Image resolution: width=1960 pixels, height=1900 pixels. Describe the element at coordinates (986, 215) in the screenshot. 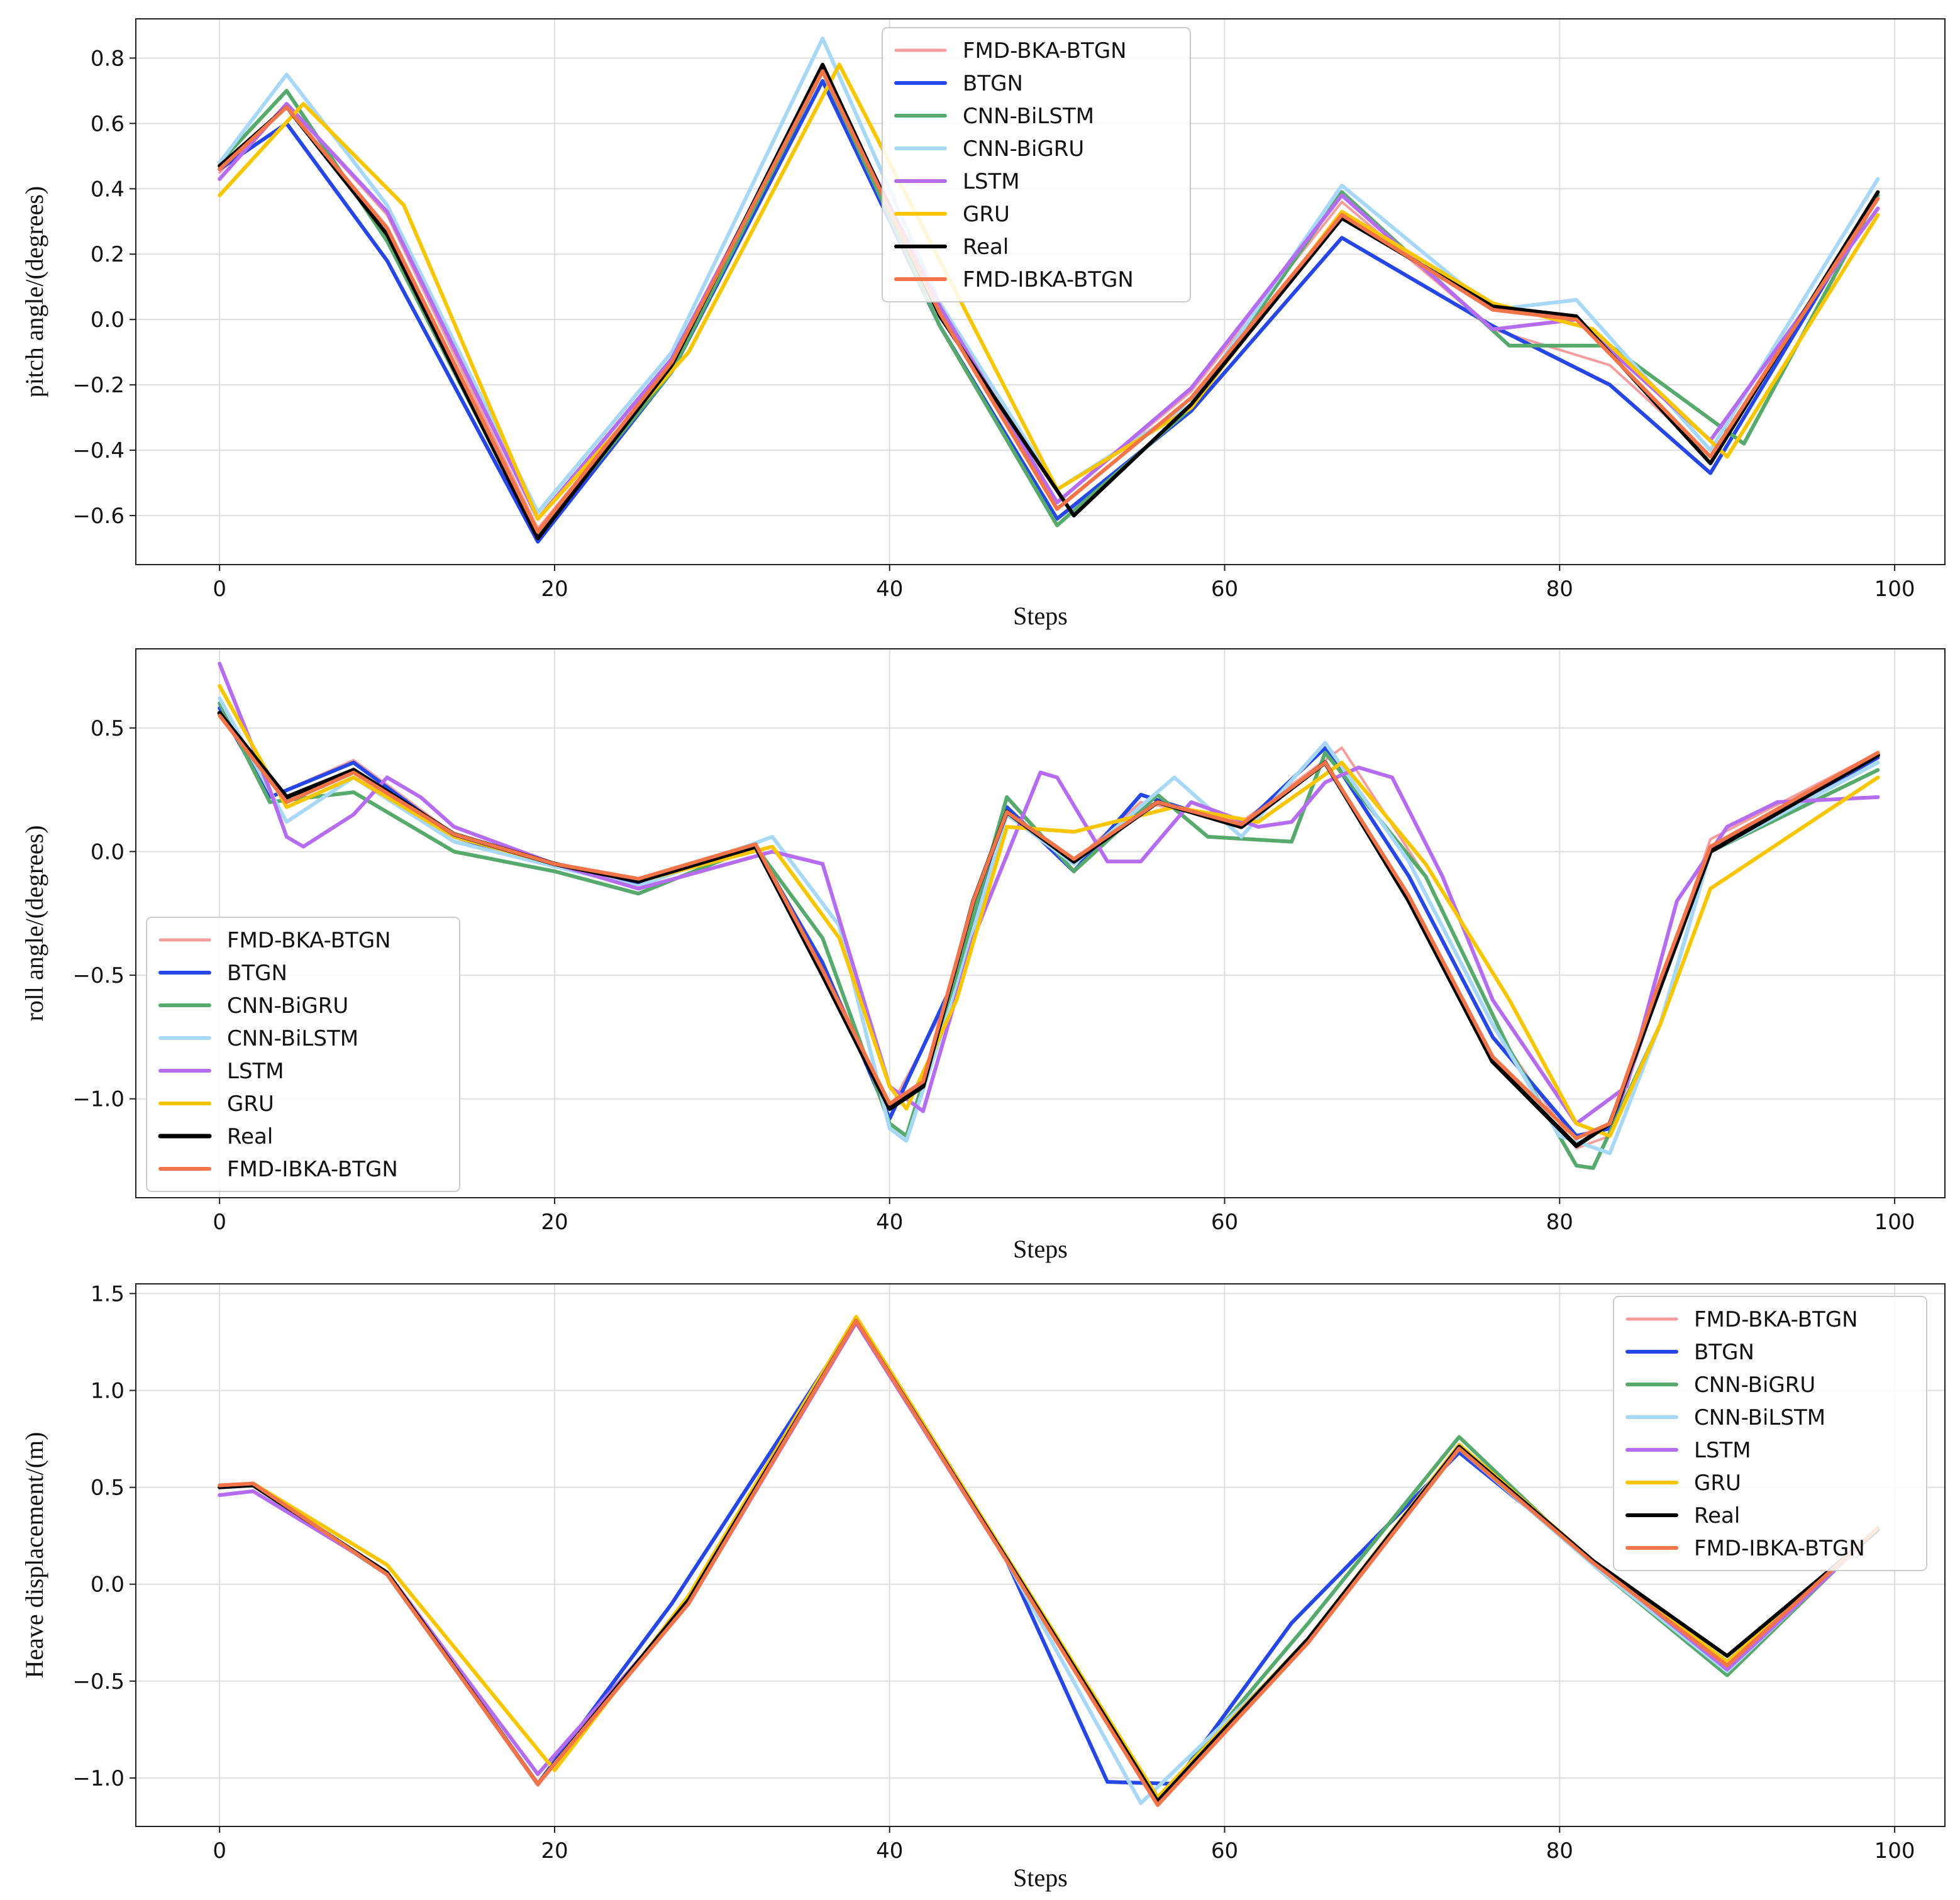

I see `pitch-legend-label-5: GRU` at that location.